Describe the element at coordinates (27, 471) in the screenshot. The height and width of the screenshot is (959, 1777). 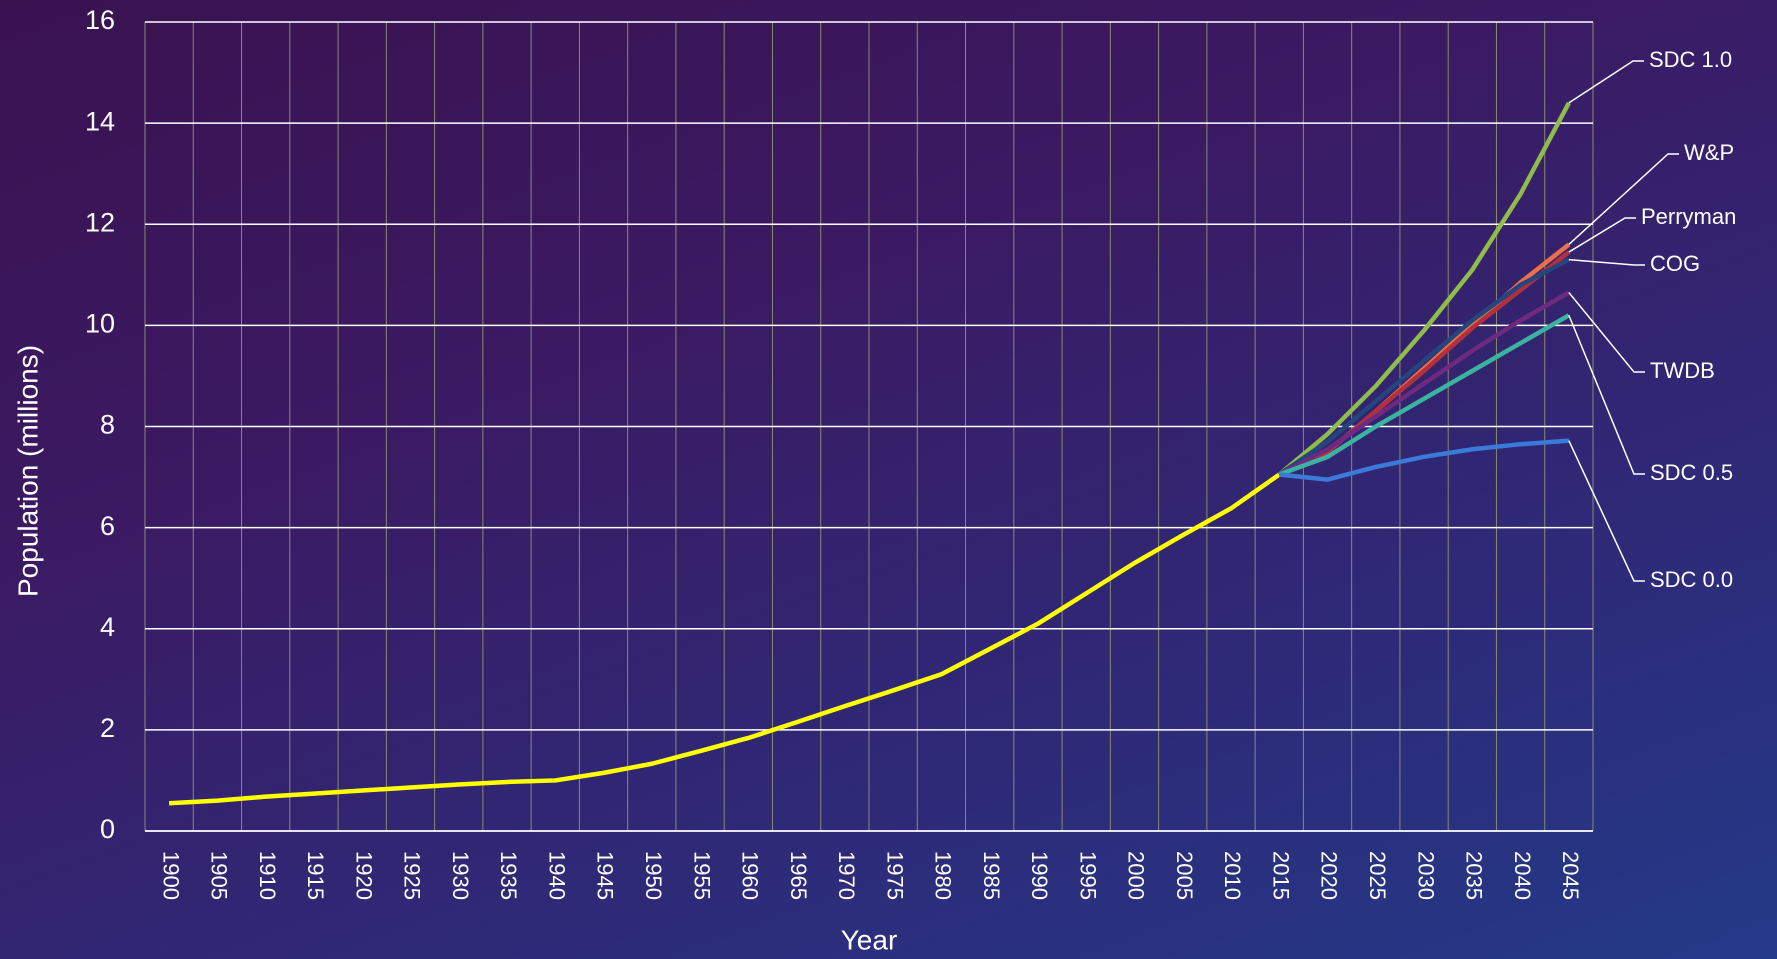
I see `y-axis-title: Population (millions)` at that location.